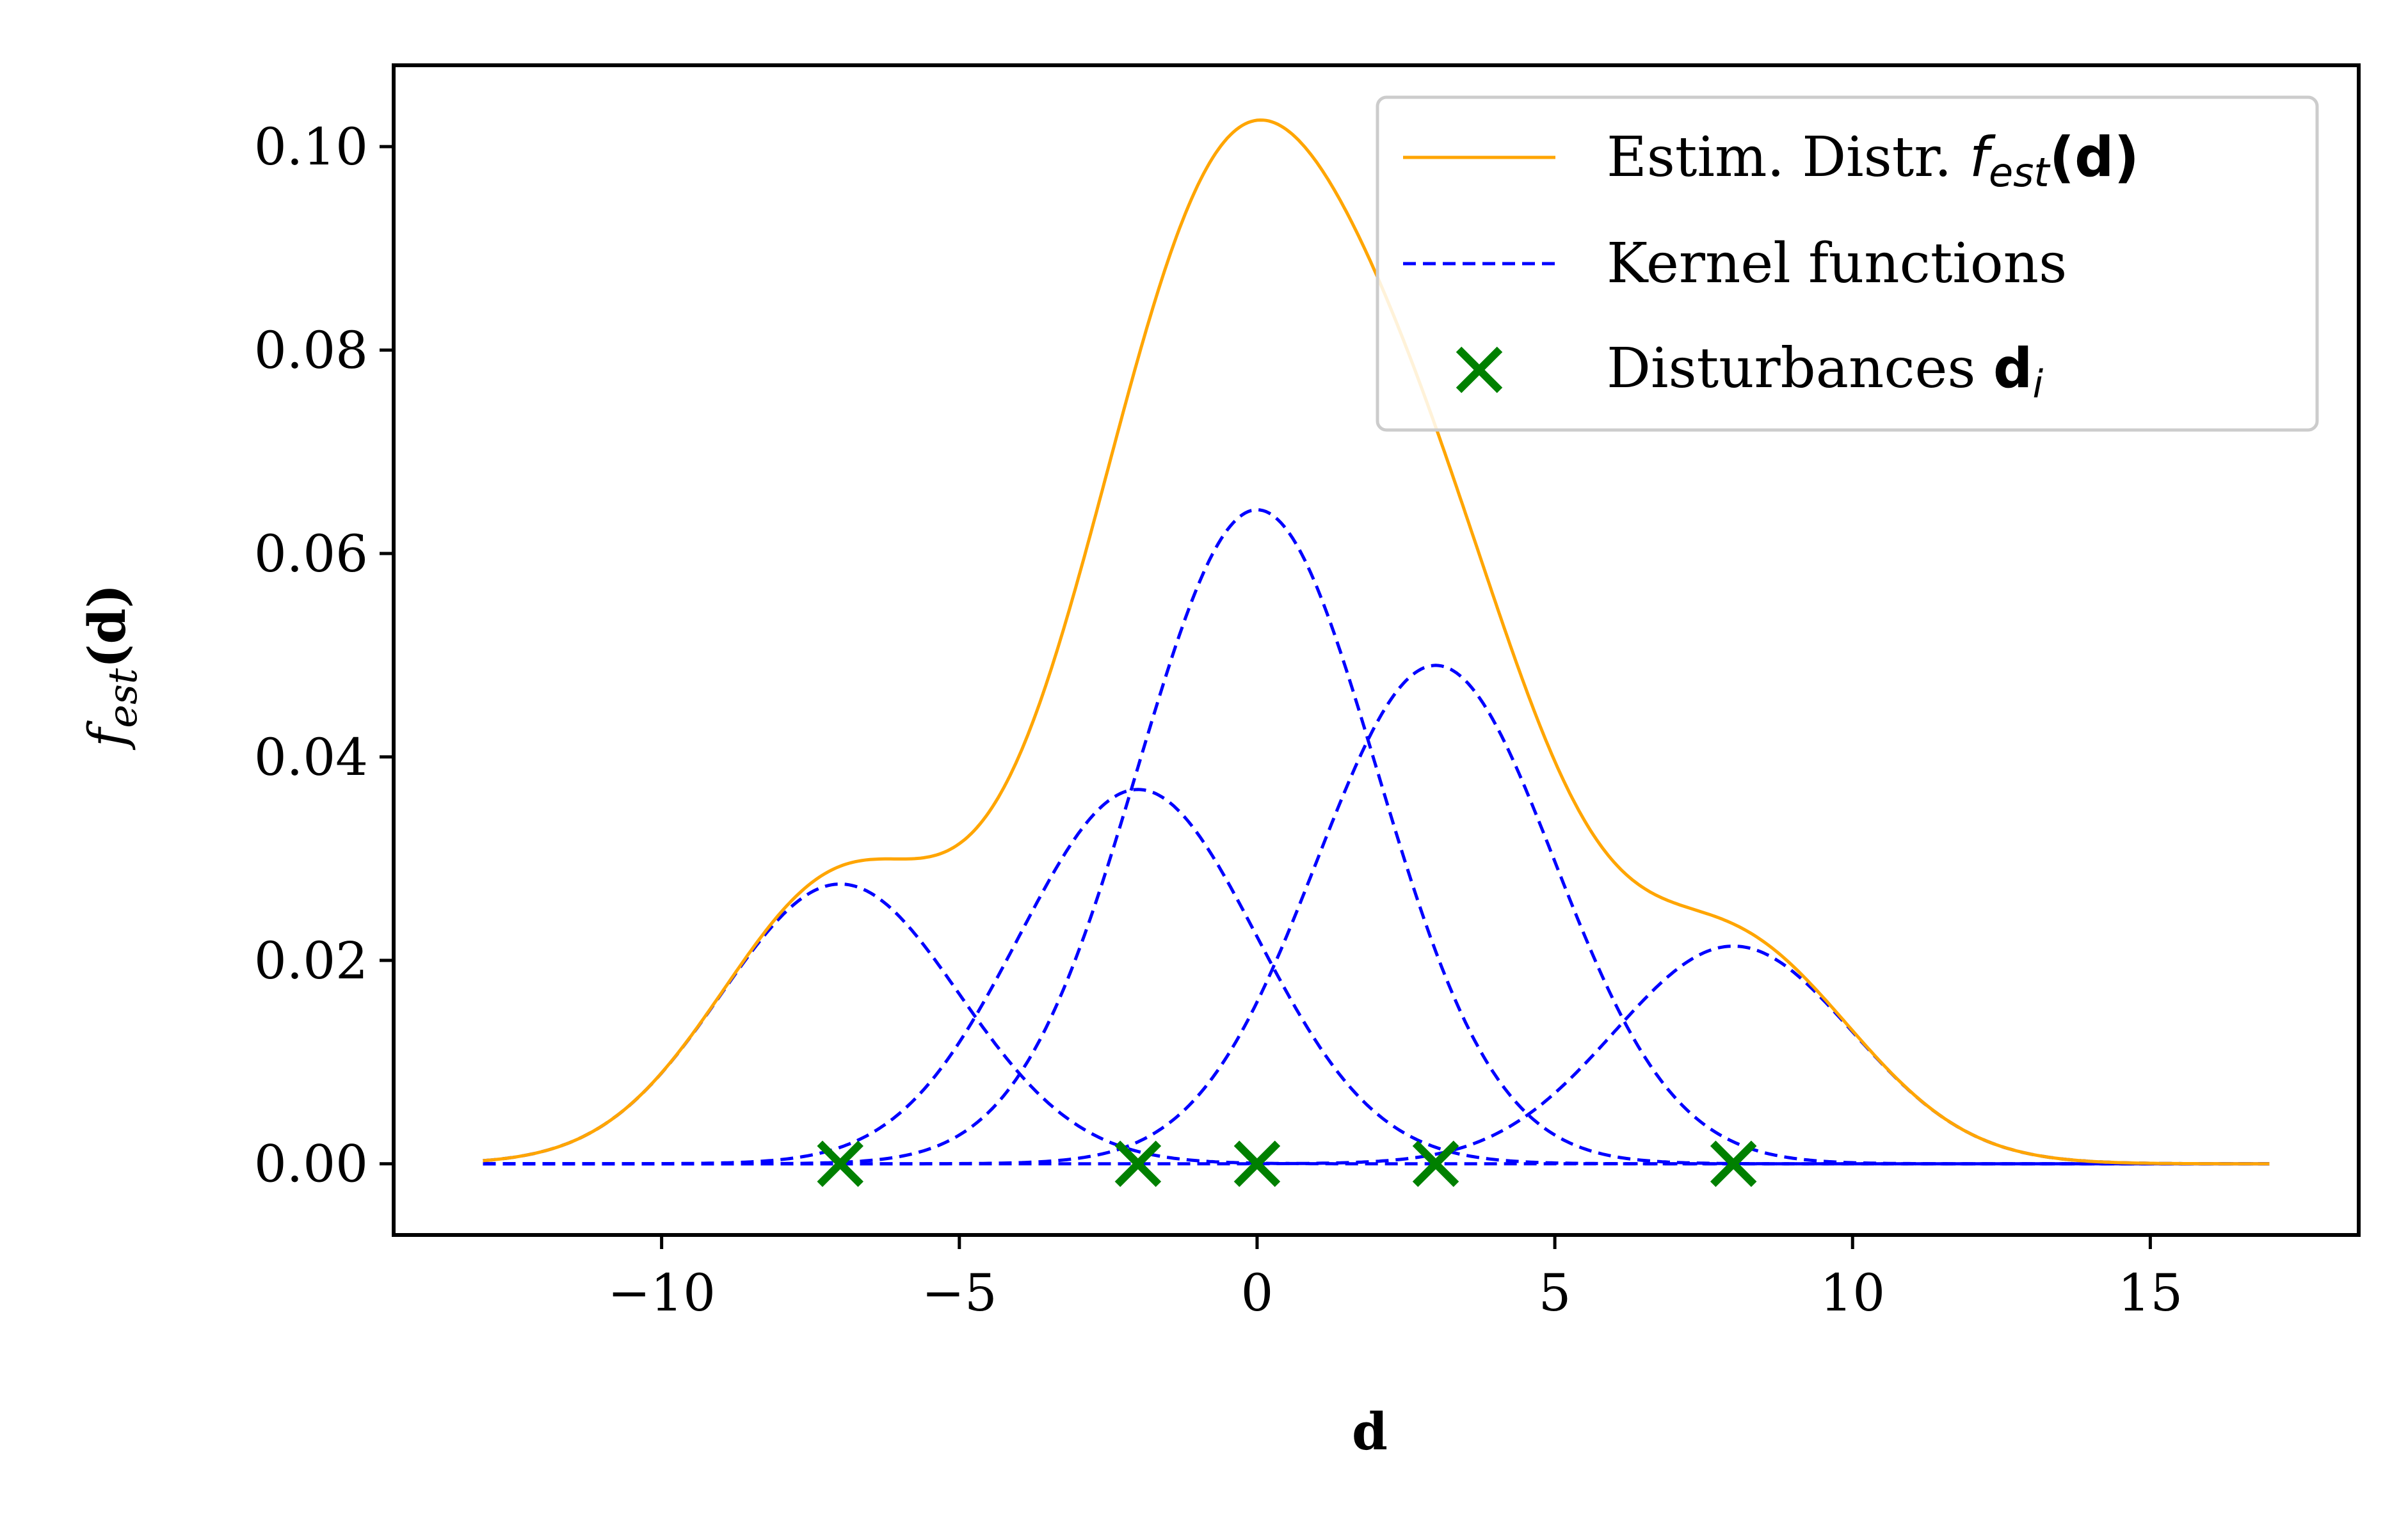 This screenshot has height=1521, width=2408. I want to click on x-tick-label: −5, so click(959, 1293).